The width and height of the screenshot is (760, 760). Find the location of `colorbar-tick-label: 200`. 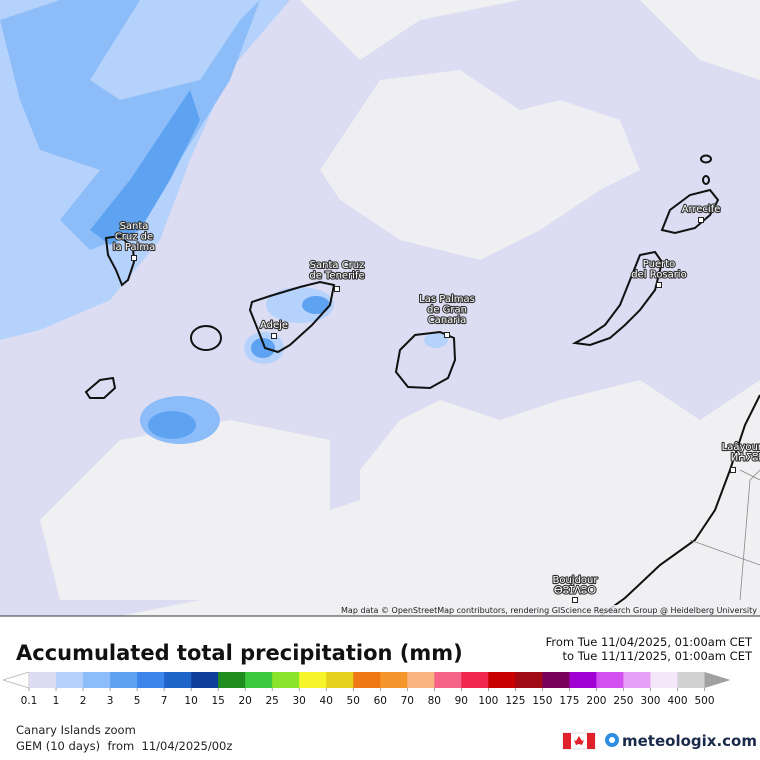

colorbar-tick-label: 200 is located at coordinates (596, 701).